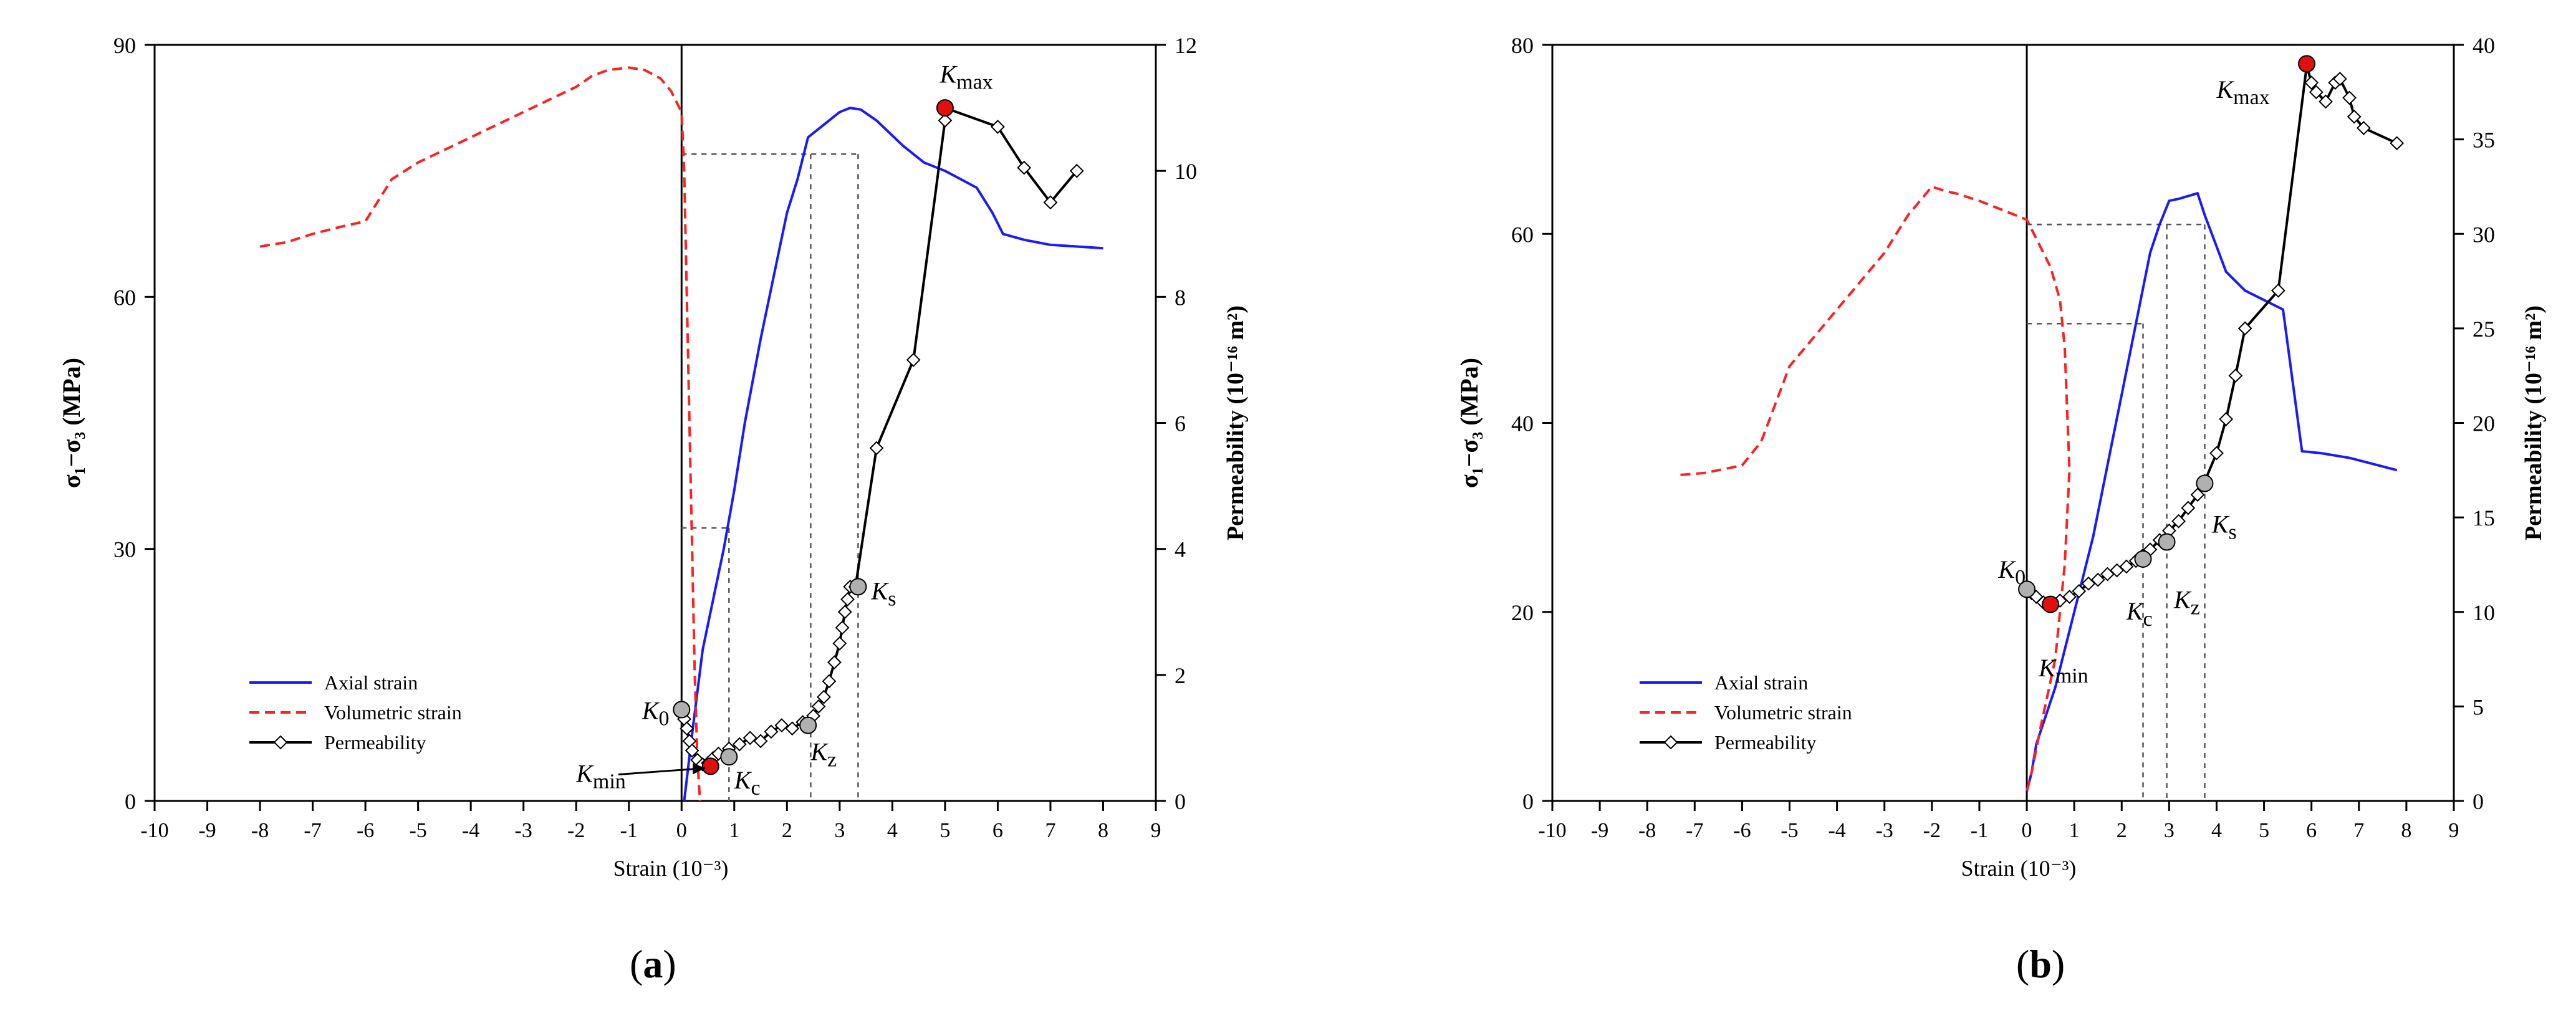  Describe the element at coordinates (879, 436) in the screenshot. I see `series-line-permeability` at that location.